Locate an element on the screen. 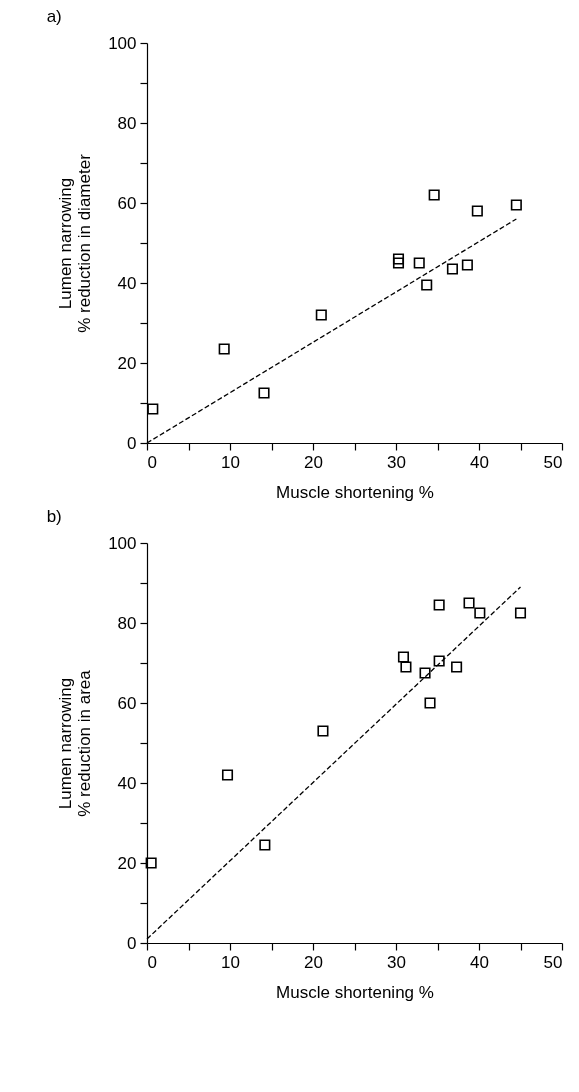 This screenshot has width=579, height=1092. chart-title: a) is located at coordinates (54, 16).